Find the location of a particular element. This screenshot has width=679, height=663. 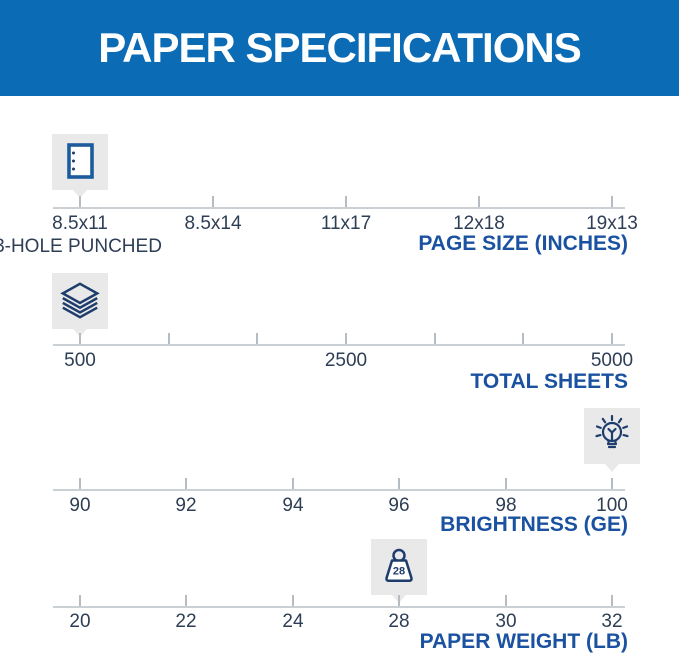

selected-badge: 28 is located at coordinates (399, 571).